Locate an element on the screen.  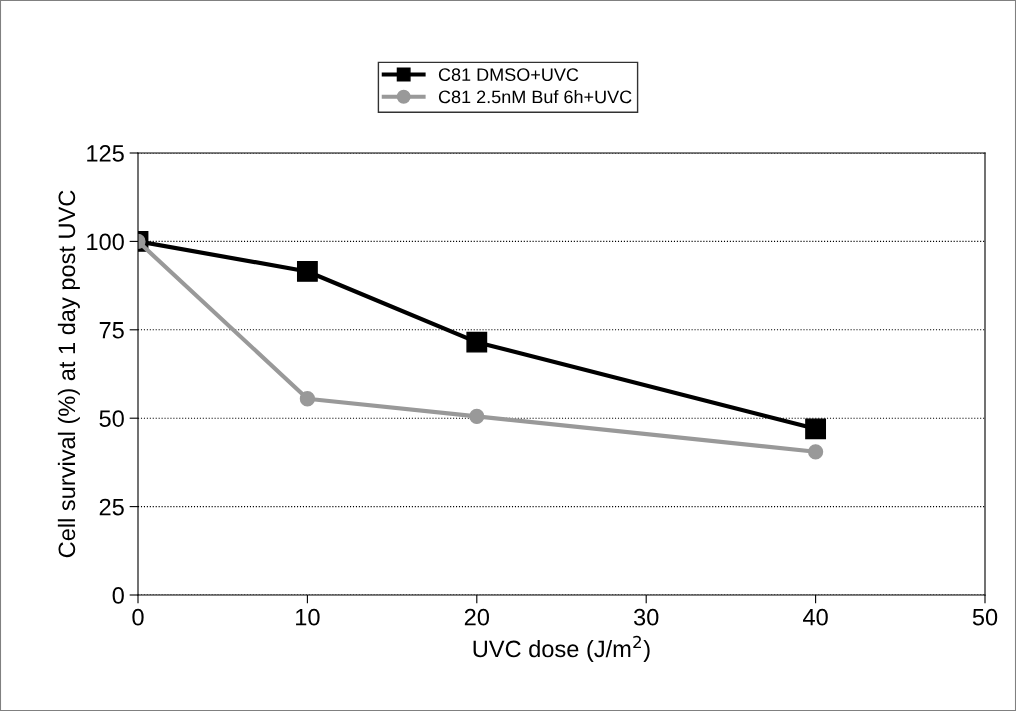
legend-label: C81 2.5nM Buf 6h+UVC is located at coordinates (535, 97).